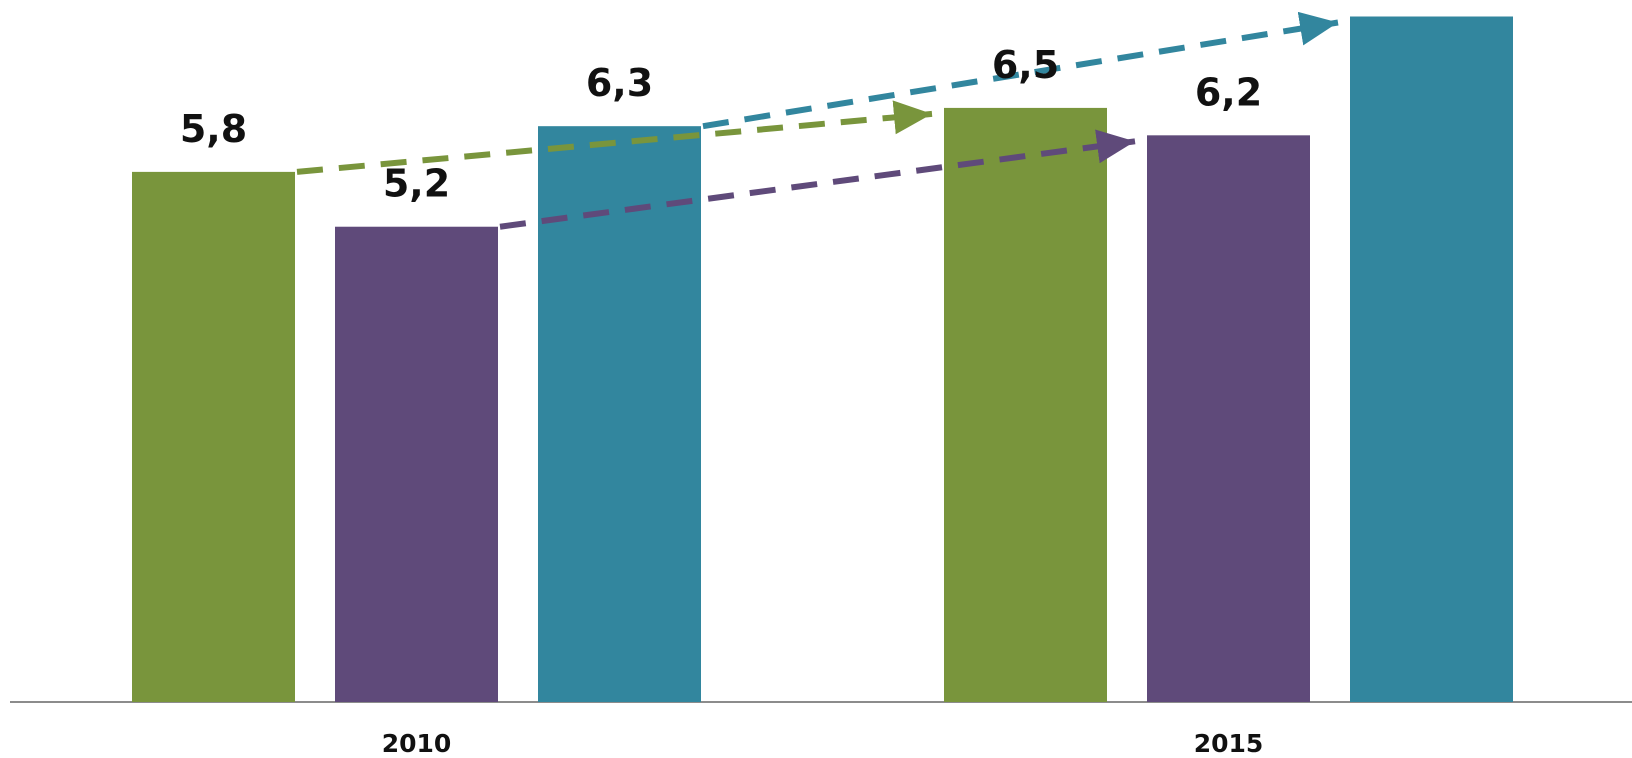  Describe the element at coordinates (416, 184) in the screenshot. I see `data-label: 5,2` at that location.